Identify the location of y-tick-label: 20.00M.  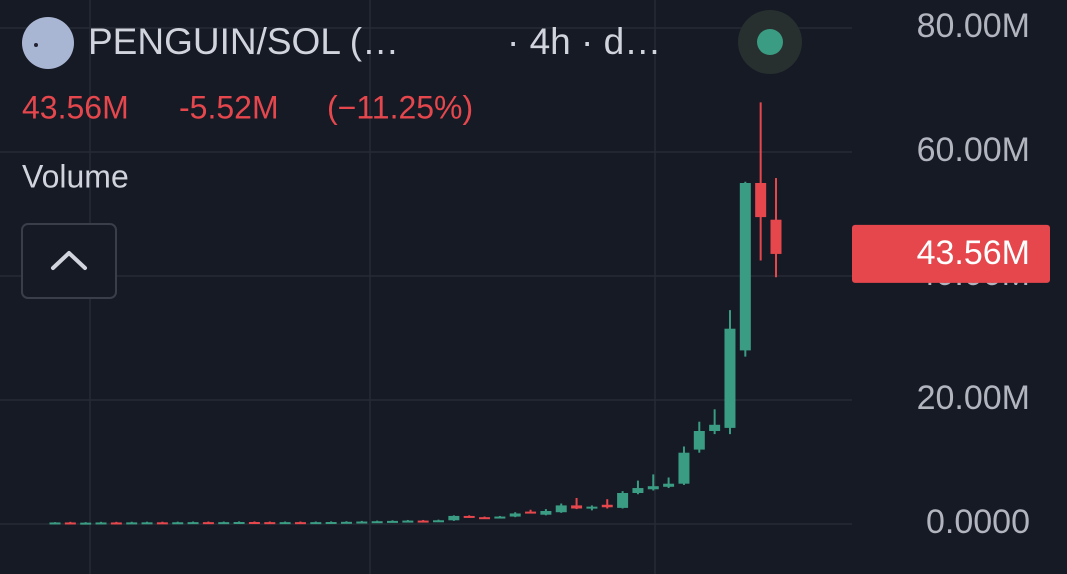
(973, 398).